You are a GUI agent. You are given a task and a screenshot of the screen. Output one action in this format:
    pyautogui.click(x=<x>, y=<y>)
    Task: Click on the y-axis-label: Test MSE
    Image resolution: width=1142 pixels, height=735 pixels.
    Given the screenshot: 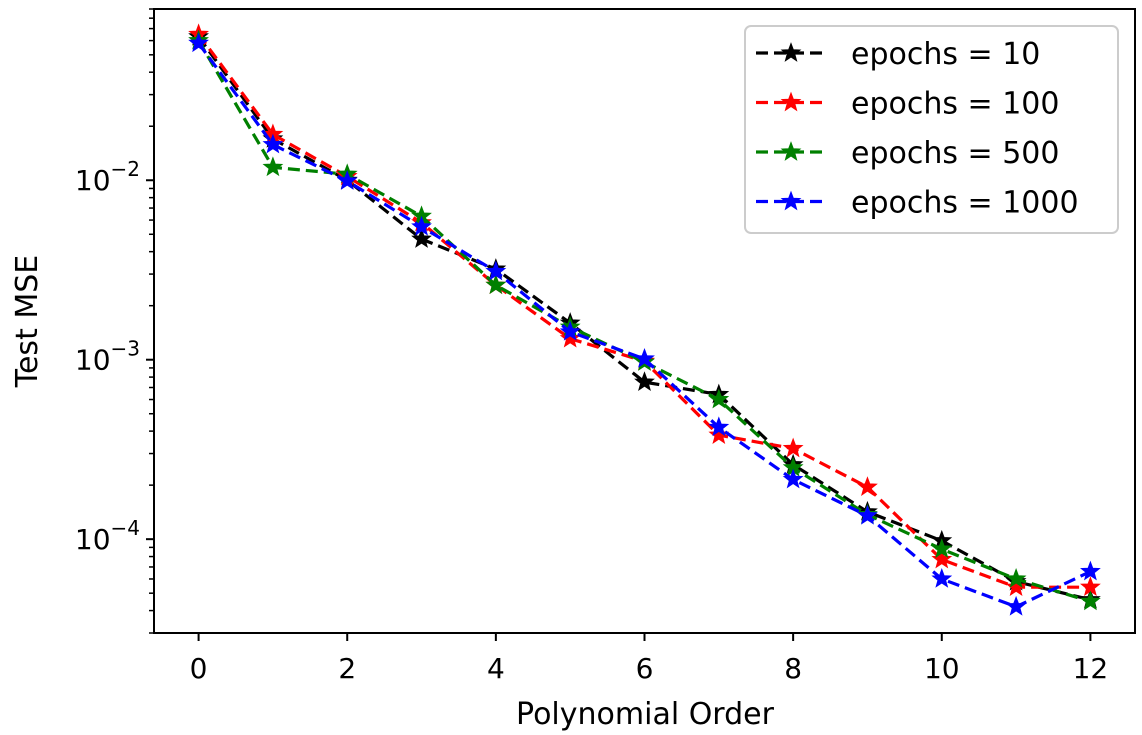 What is the action you would take?
    pyautogui.click(x=27, y=322)
    